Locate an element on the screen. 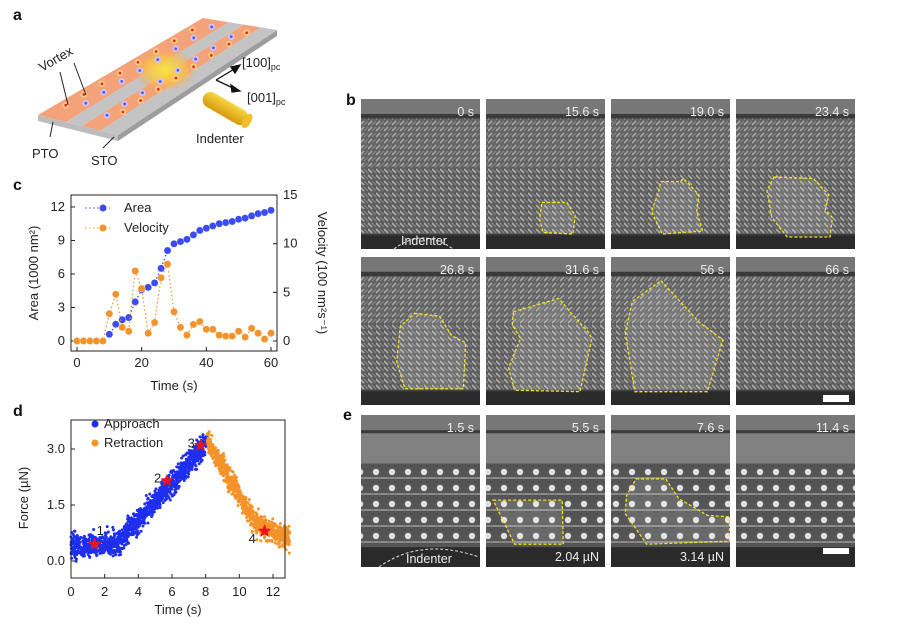 The width and height of the screenshot is (919, 633). x-axis-label: Time (s) is located at coordinates (173, 385).